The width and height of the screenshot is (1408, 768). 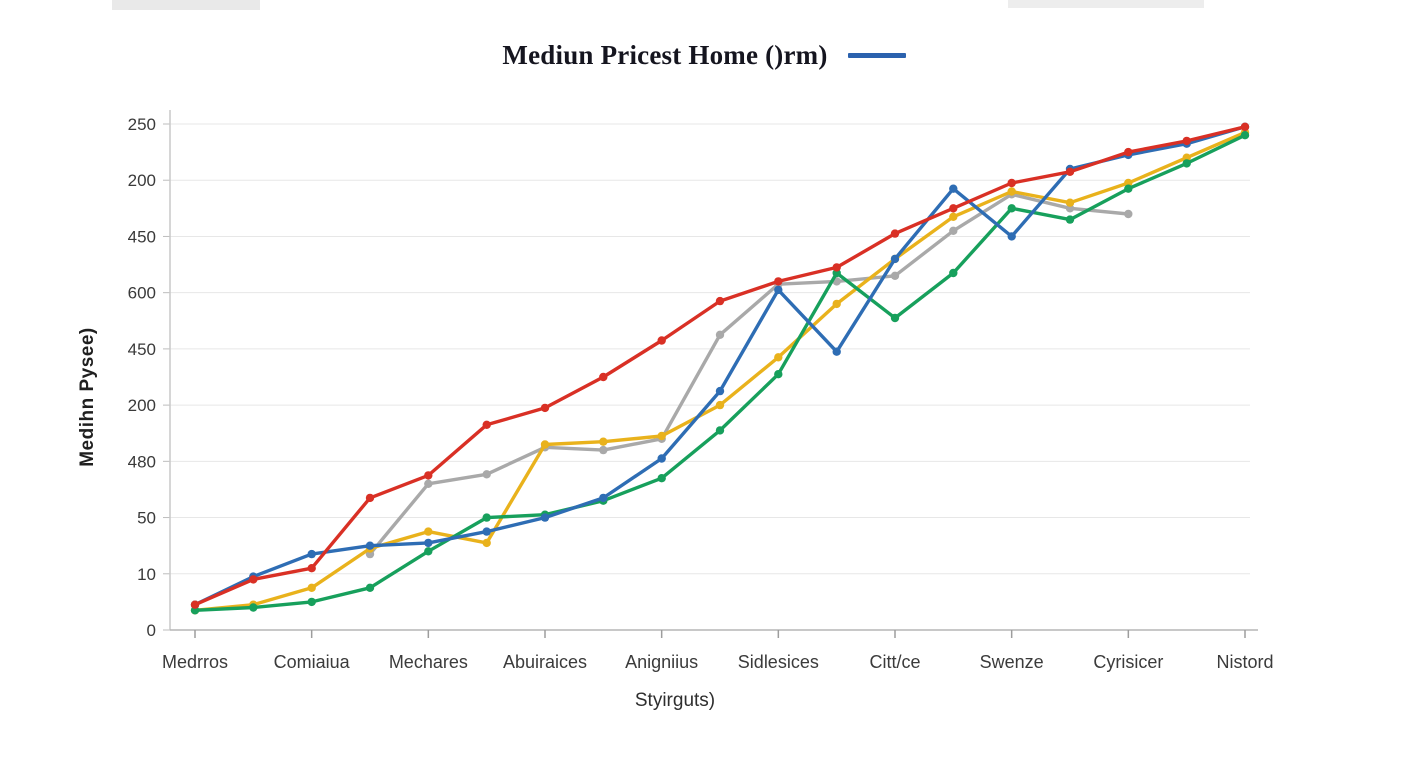 I want to click on y-tick-label: 480, so click(x=142, y=461).